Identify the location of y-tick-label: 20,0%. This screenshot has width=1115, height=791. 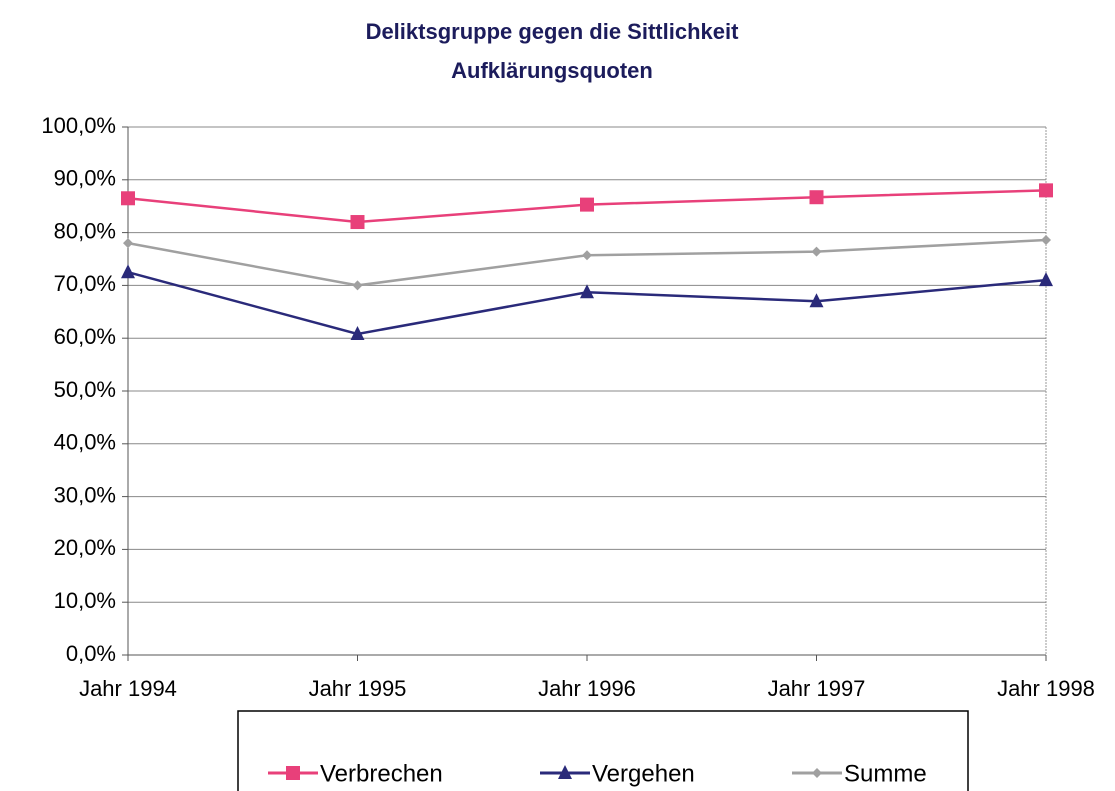
(85, 547).